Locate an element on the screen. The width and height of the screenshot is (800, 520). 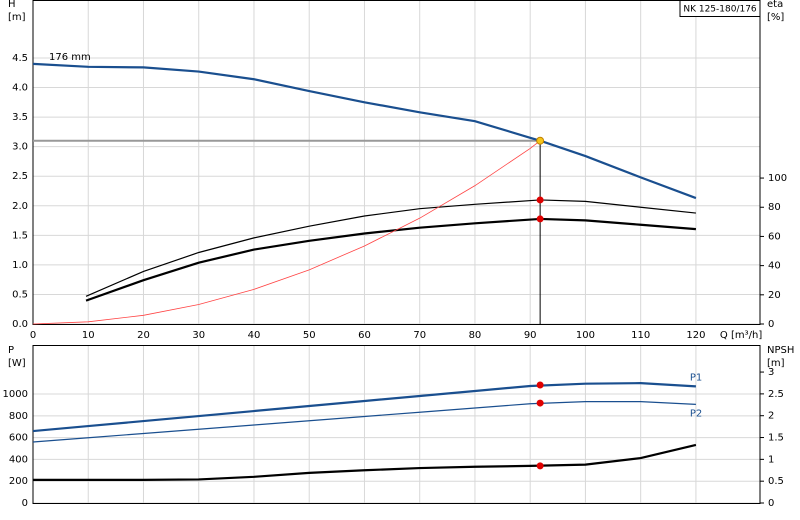
y2-tick-label: 3 is located at coordinates (771, 372).